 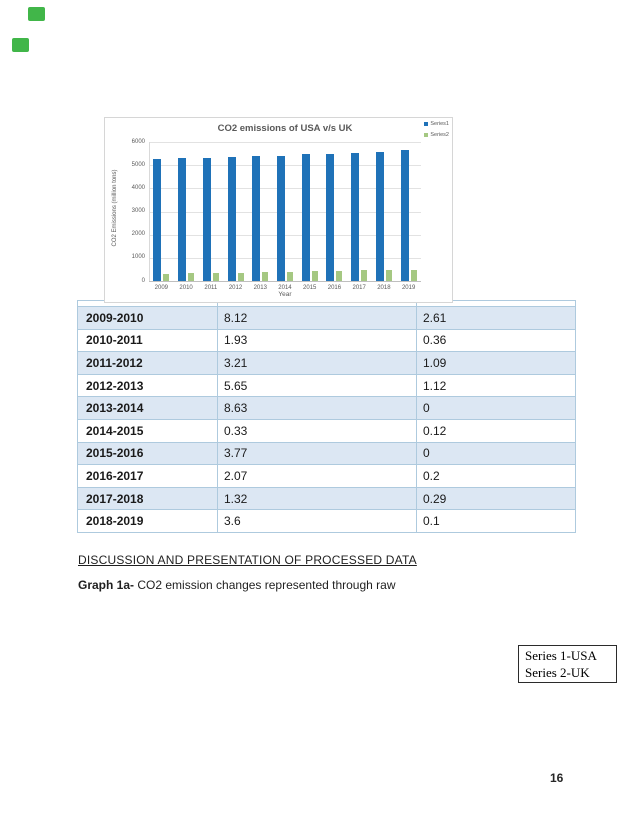 What do you see at coordinates (149, 211) in the screenshot?
I see `y-axis-line` at bounding box center [149, 211].